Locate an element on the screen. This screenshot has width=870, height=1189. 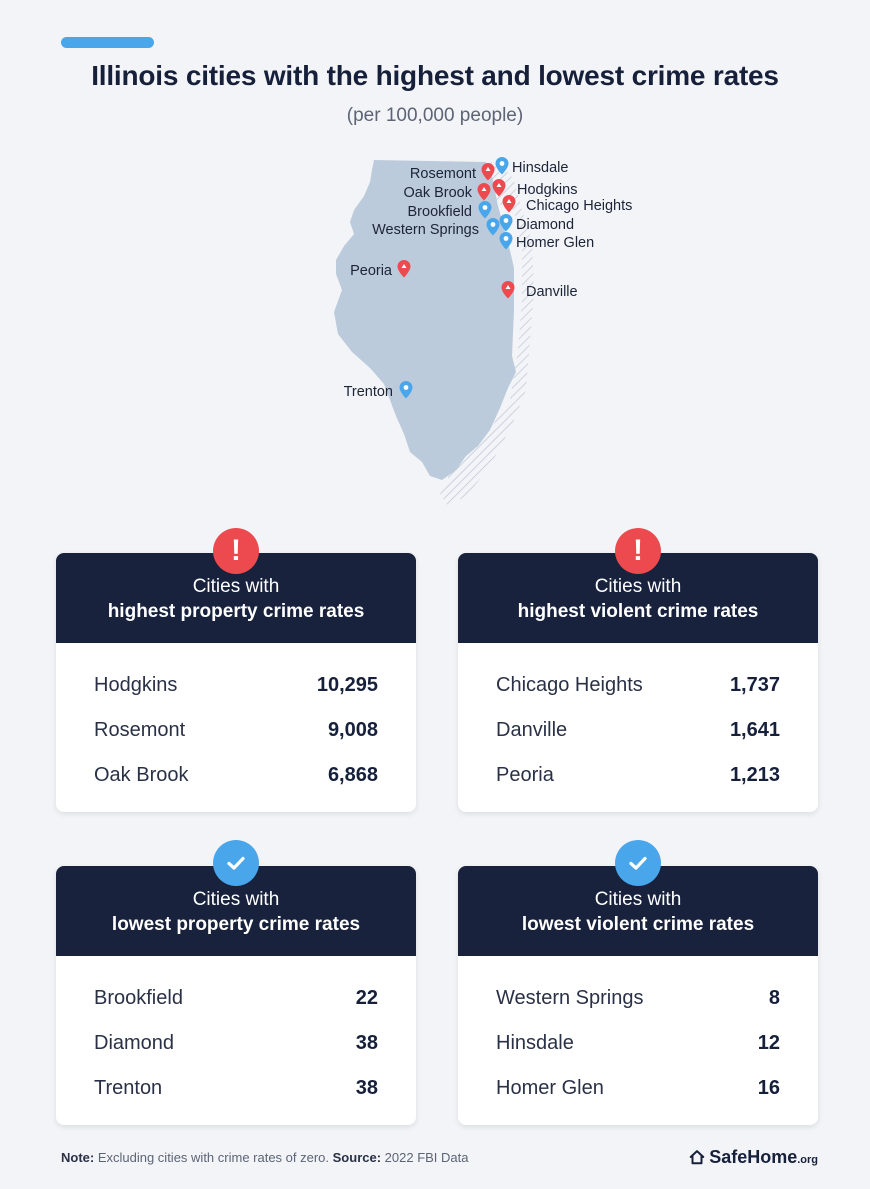
map-label-rosemont: Rosemont is located at coordinates (443, 174).